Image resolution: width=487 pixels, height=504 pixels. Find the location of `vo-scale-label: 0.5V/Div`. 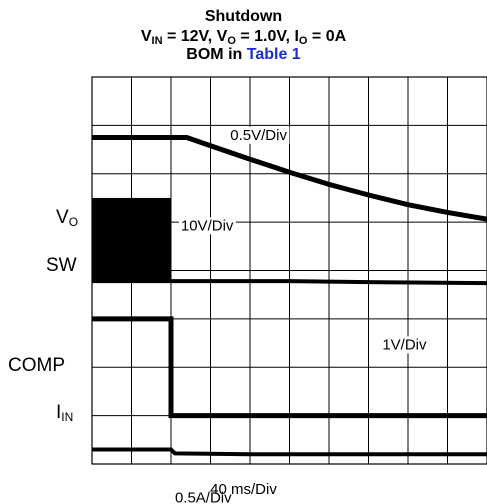

vo-scale-label: 0.5V/Div is located at coordinates (258, 135).